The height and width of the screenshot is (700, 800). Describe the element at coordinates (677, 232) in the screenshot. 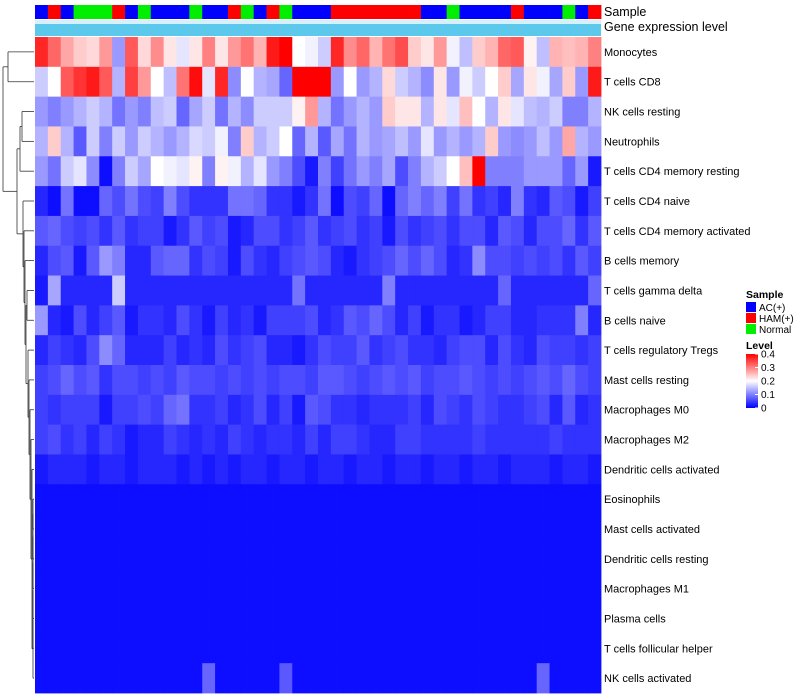

I see `row-label: T cells CD4 memory activated` at that location.